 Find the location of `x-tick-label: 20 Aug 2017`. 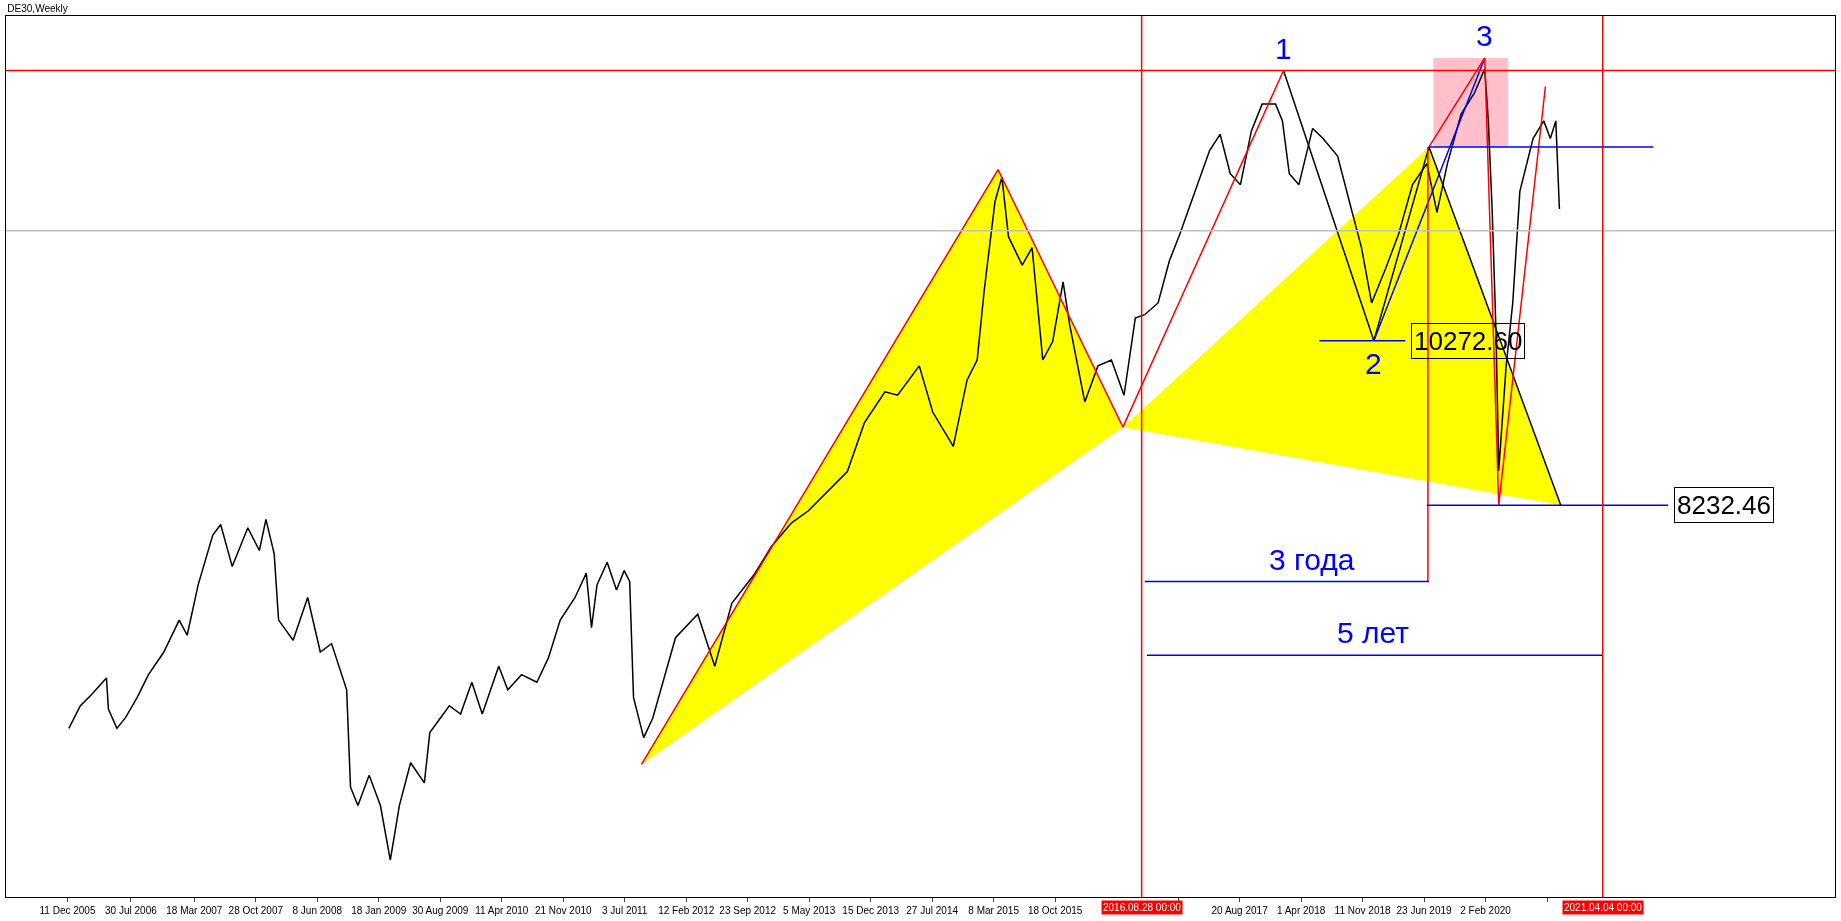

x-tick-label: 20 Aug 2017 is located at coordinates (1240, 910).